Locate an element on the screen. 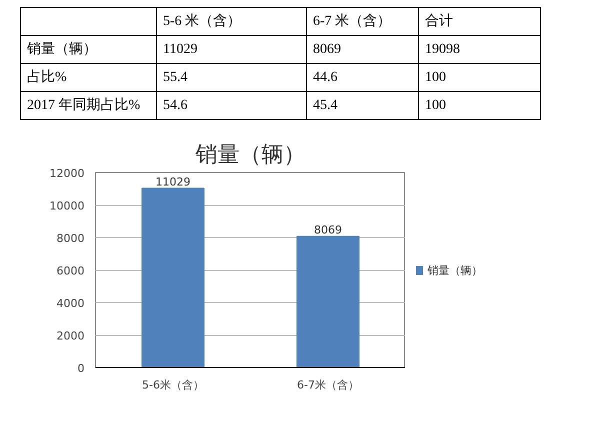 Image resolution: width=600 pixels, height=421 pixels. table-cell: 8069 is located at coordinates (362, 50).